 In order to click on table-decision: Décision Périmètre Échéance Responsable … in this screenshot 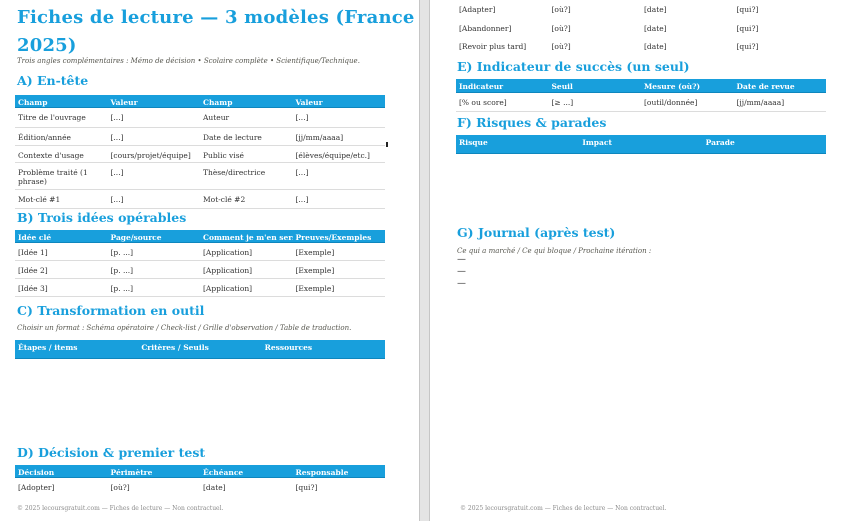, I will do `click(200, 481)`.